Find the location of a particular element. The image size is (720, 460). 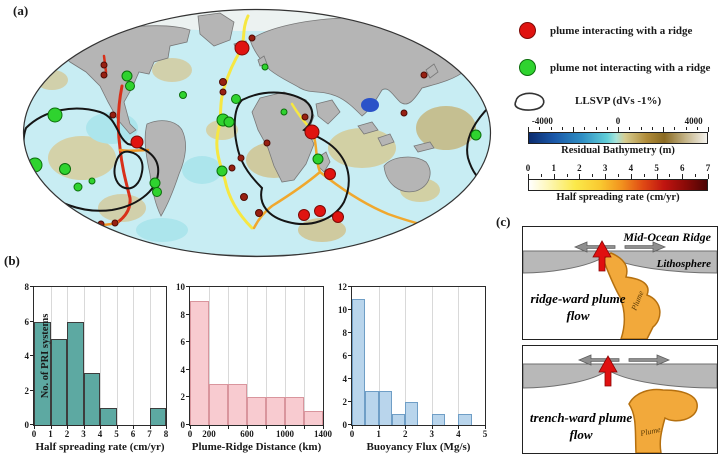

y-tick-label: 6 is located at coordinates (27, 321).